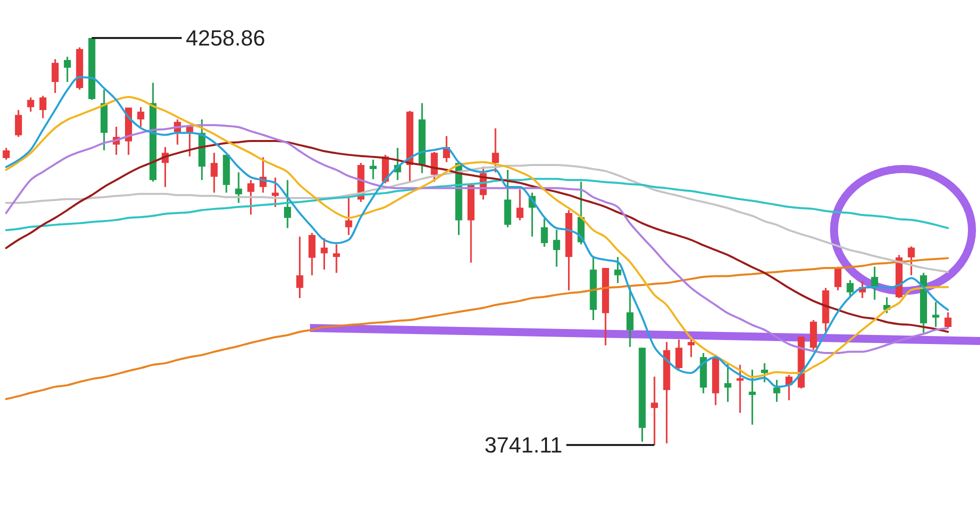 The image size is (980, 508). I want to click on annotation: 4258.86, so click(226, 38).